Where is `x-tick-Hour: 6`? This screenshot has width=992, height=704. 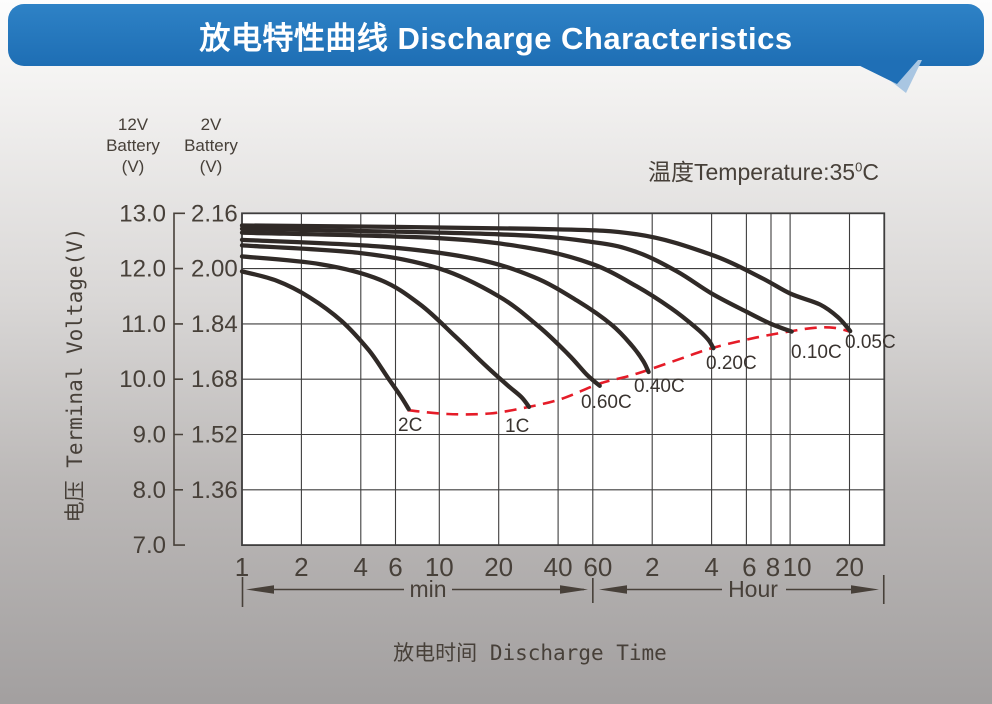
x-tick-Hour: 6 is located at coordinates (749, 567).